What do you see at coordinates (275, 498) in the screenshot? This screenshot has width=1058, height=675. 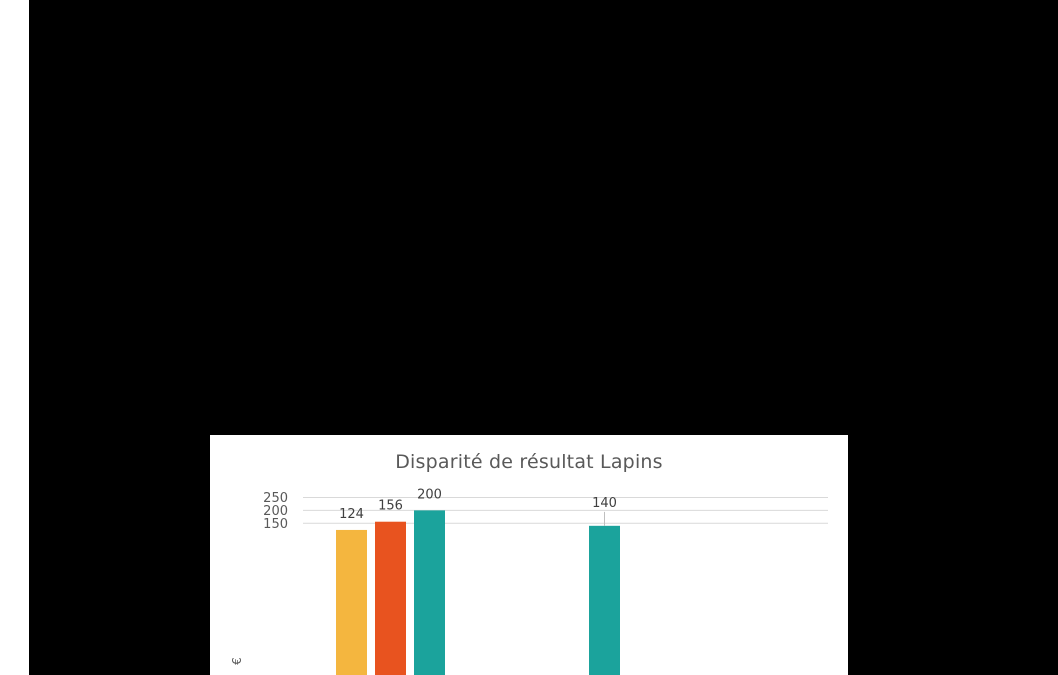 I see `y-tick-label: 250` at bounding box center [275, 498].